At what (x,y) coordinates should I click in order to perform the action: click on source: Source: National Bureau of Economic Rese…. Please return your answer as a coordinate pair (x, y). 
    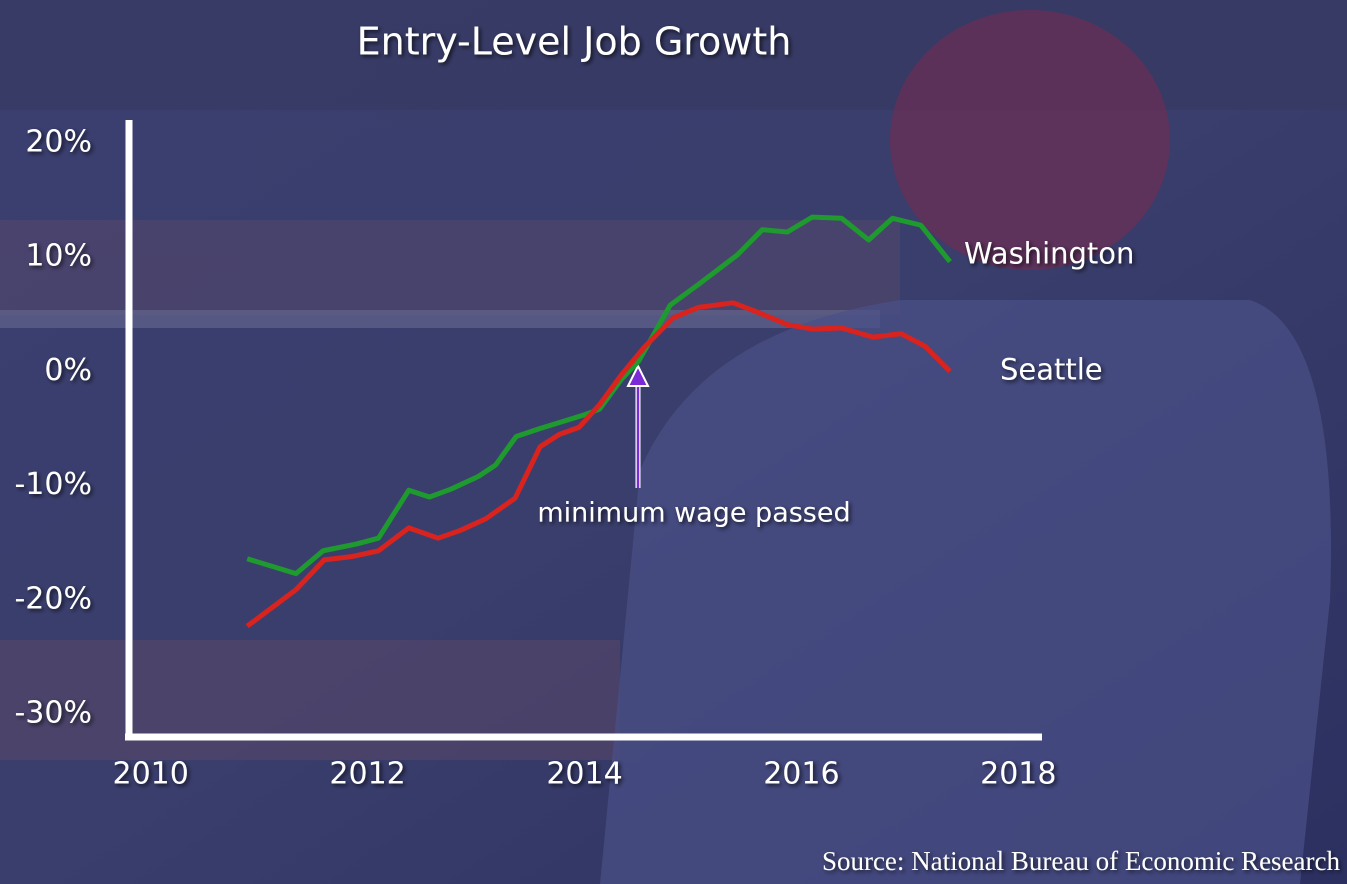
    Looking at the image, I should click on (1081, 861).